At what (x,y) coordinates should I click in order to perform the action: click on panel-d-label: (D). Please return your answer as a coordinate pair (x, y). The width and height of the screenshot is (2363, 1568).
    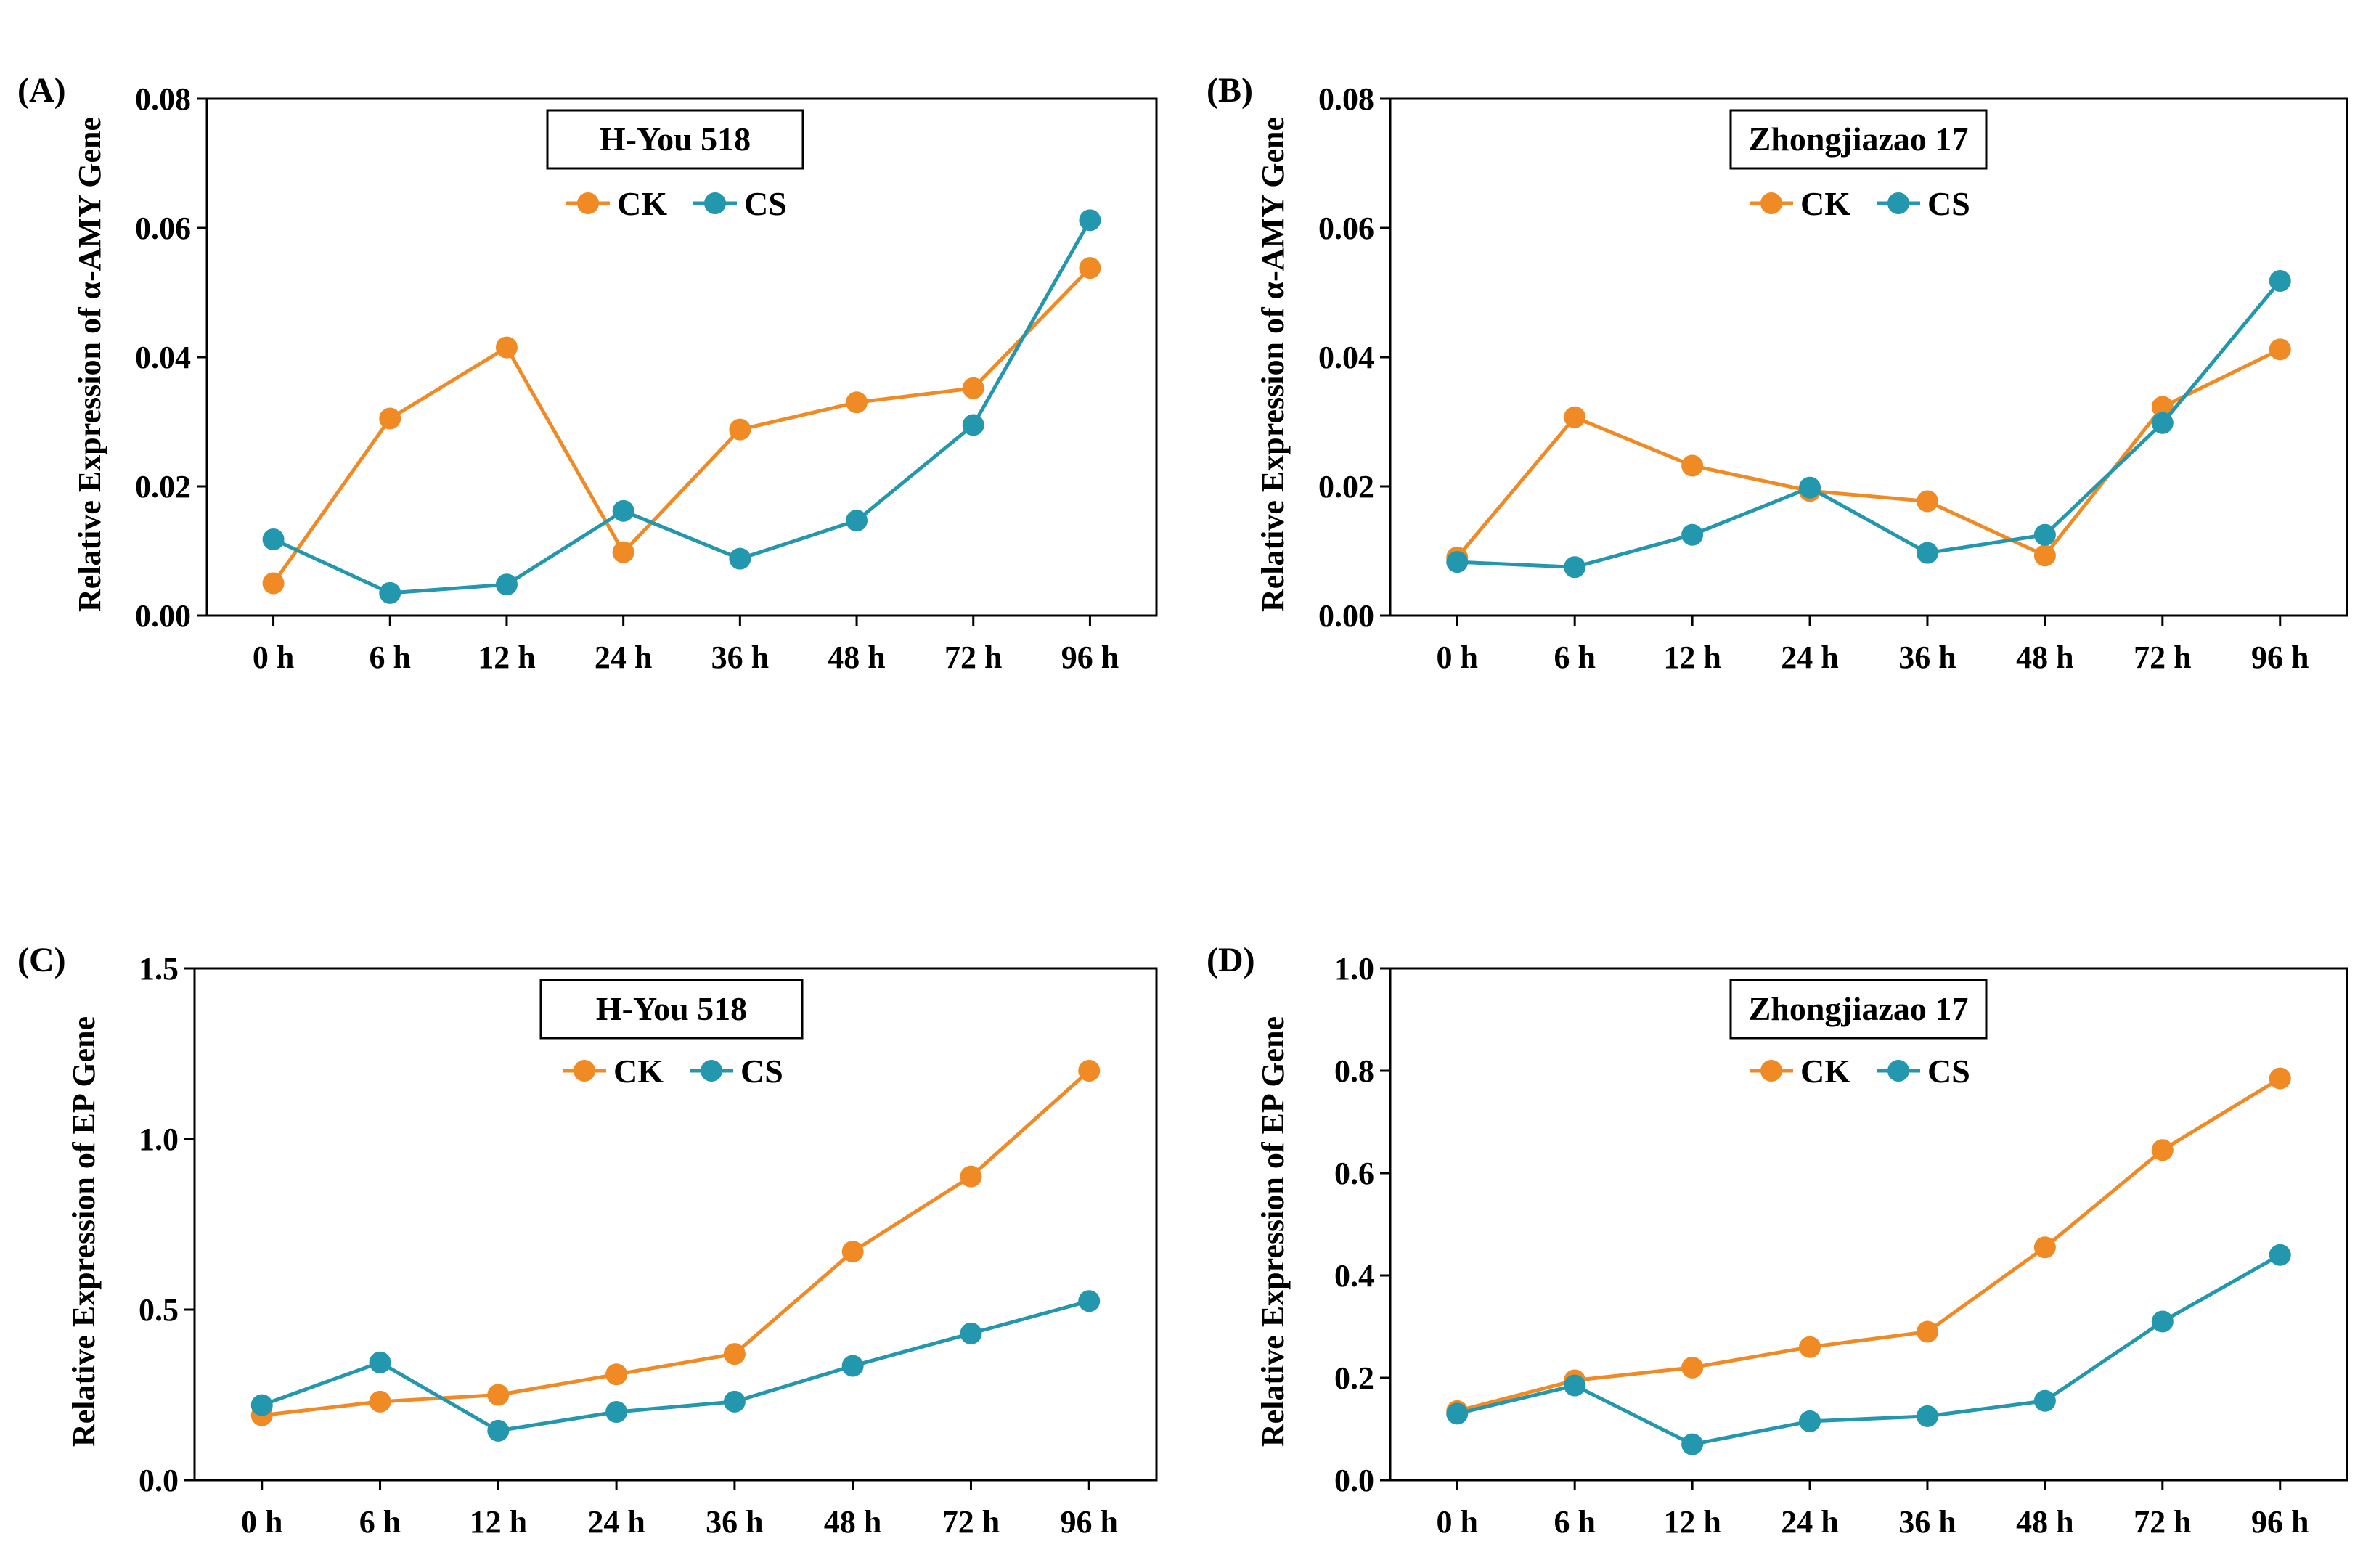
    Looking at the image, I should click on (1231, 960).